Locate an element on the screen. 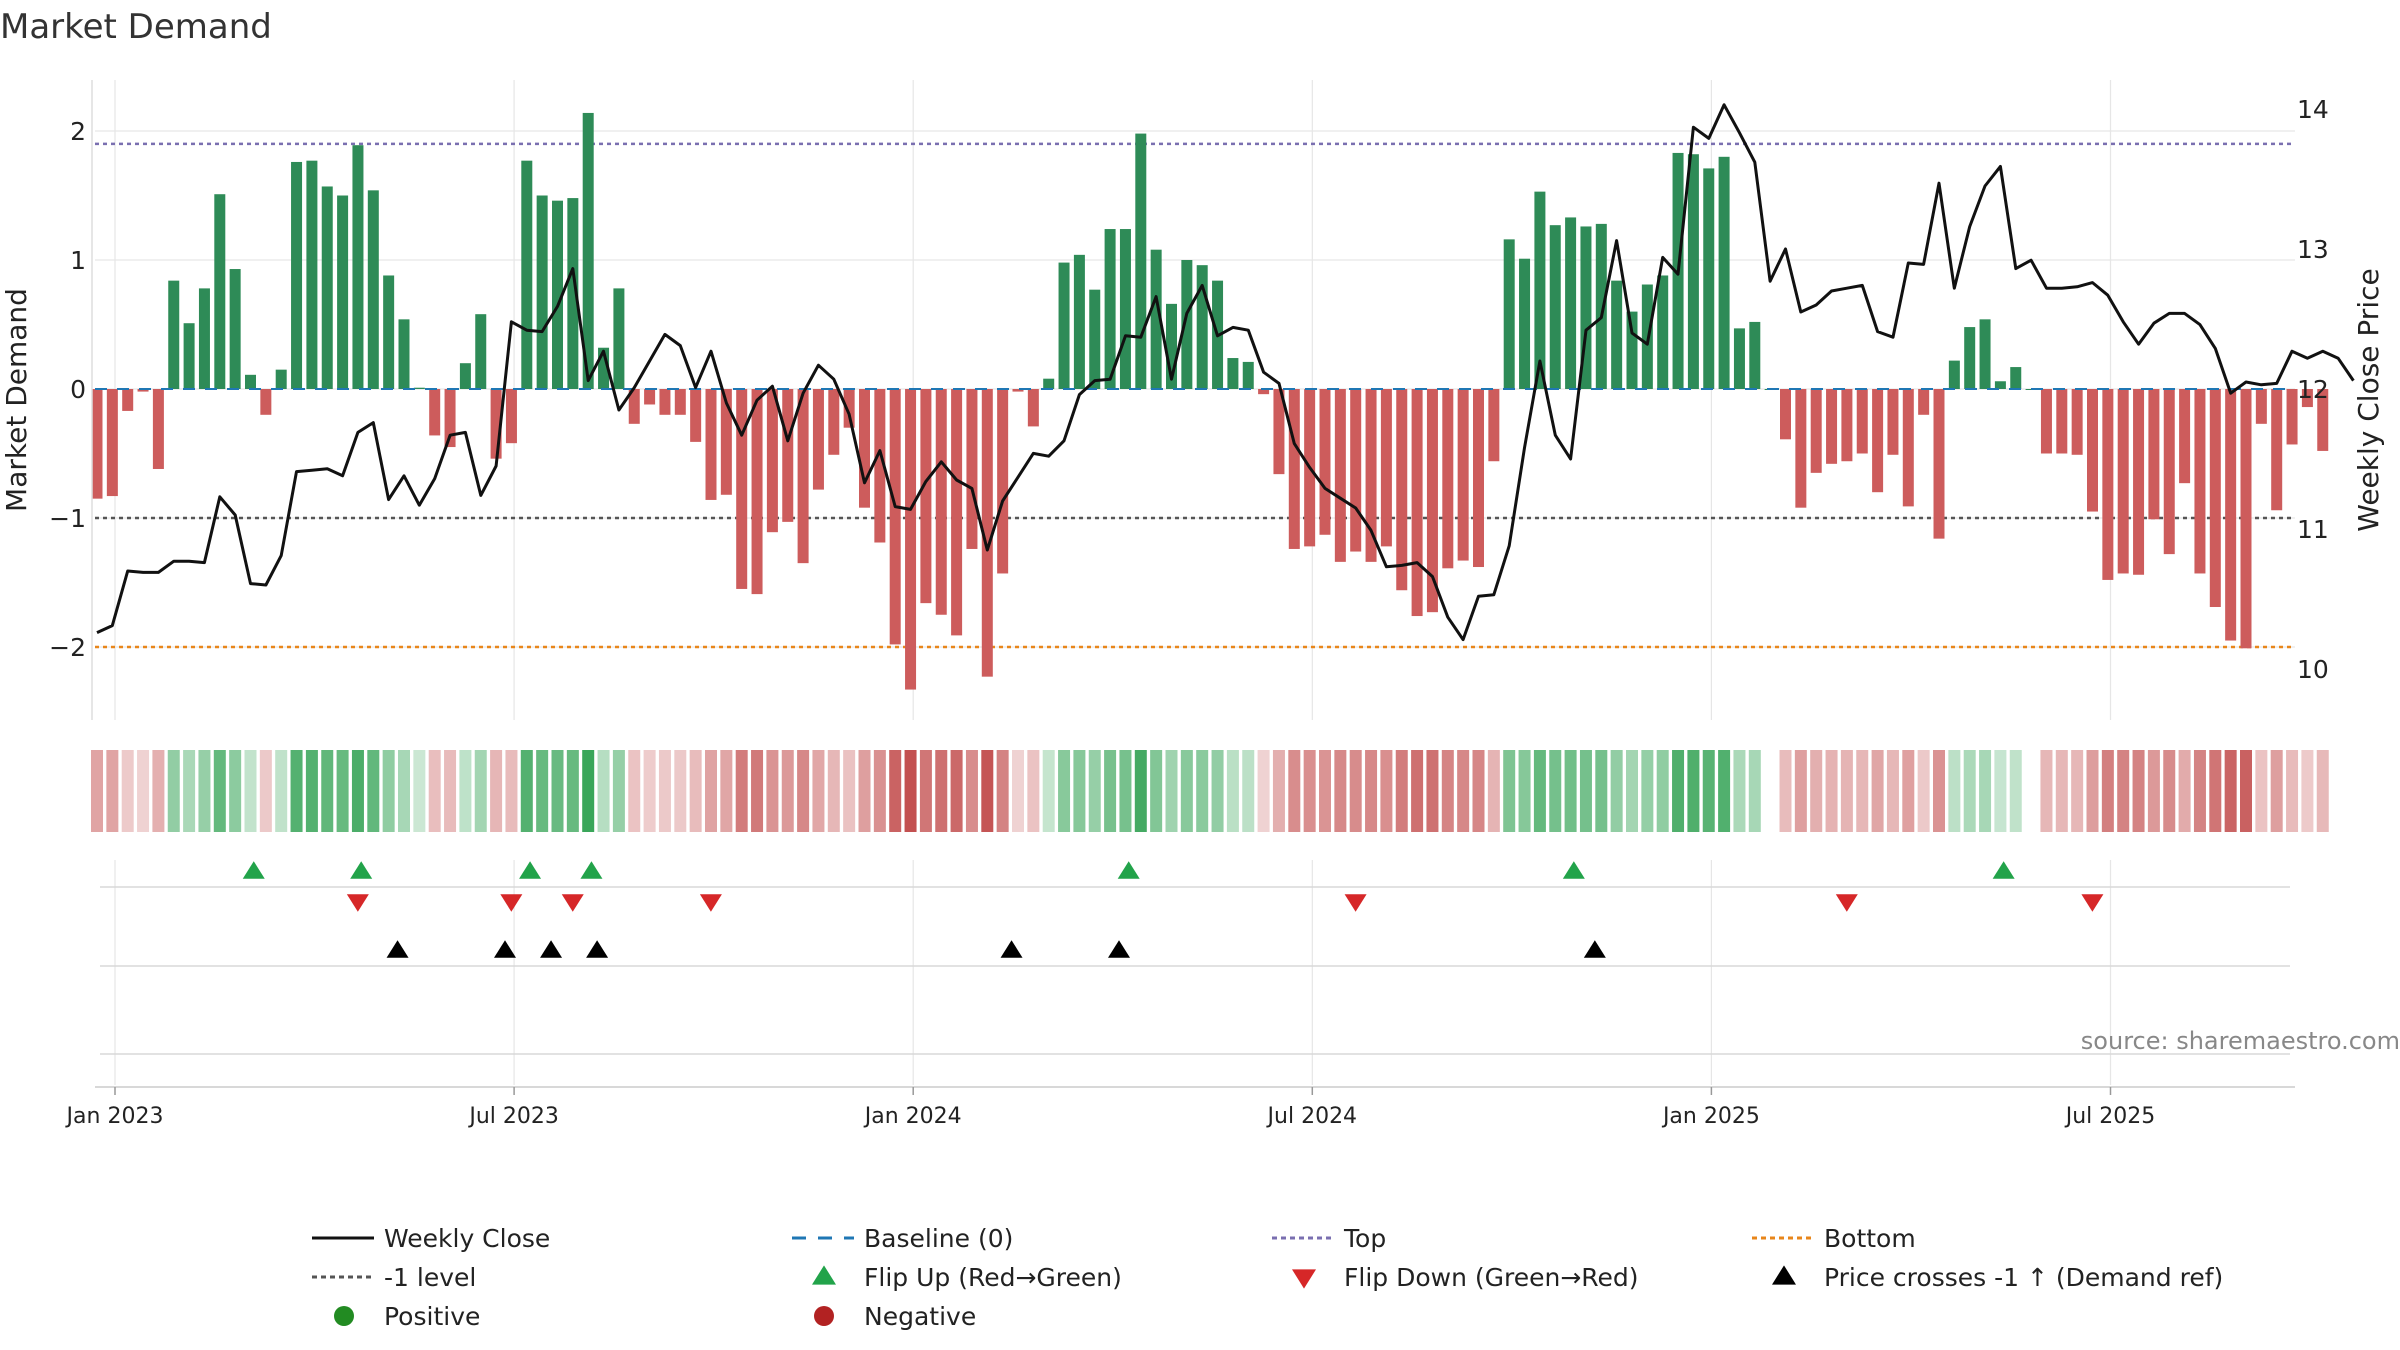 The width and height of the screenshot is (2400, 1350). y-tick-label-right: 12 is located at coordinates (2313, 389).